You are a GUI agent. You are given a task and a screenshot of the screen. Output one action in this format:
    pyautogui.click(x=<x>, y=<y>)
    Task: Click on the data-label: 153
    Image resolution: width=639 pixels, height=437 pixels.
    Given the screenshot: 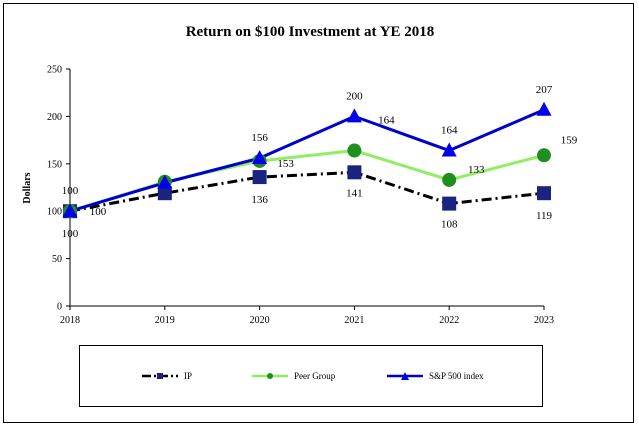 What is the action you would take?
    pyautogui.click(x=285, y=164)
    